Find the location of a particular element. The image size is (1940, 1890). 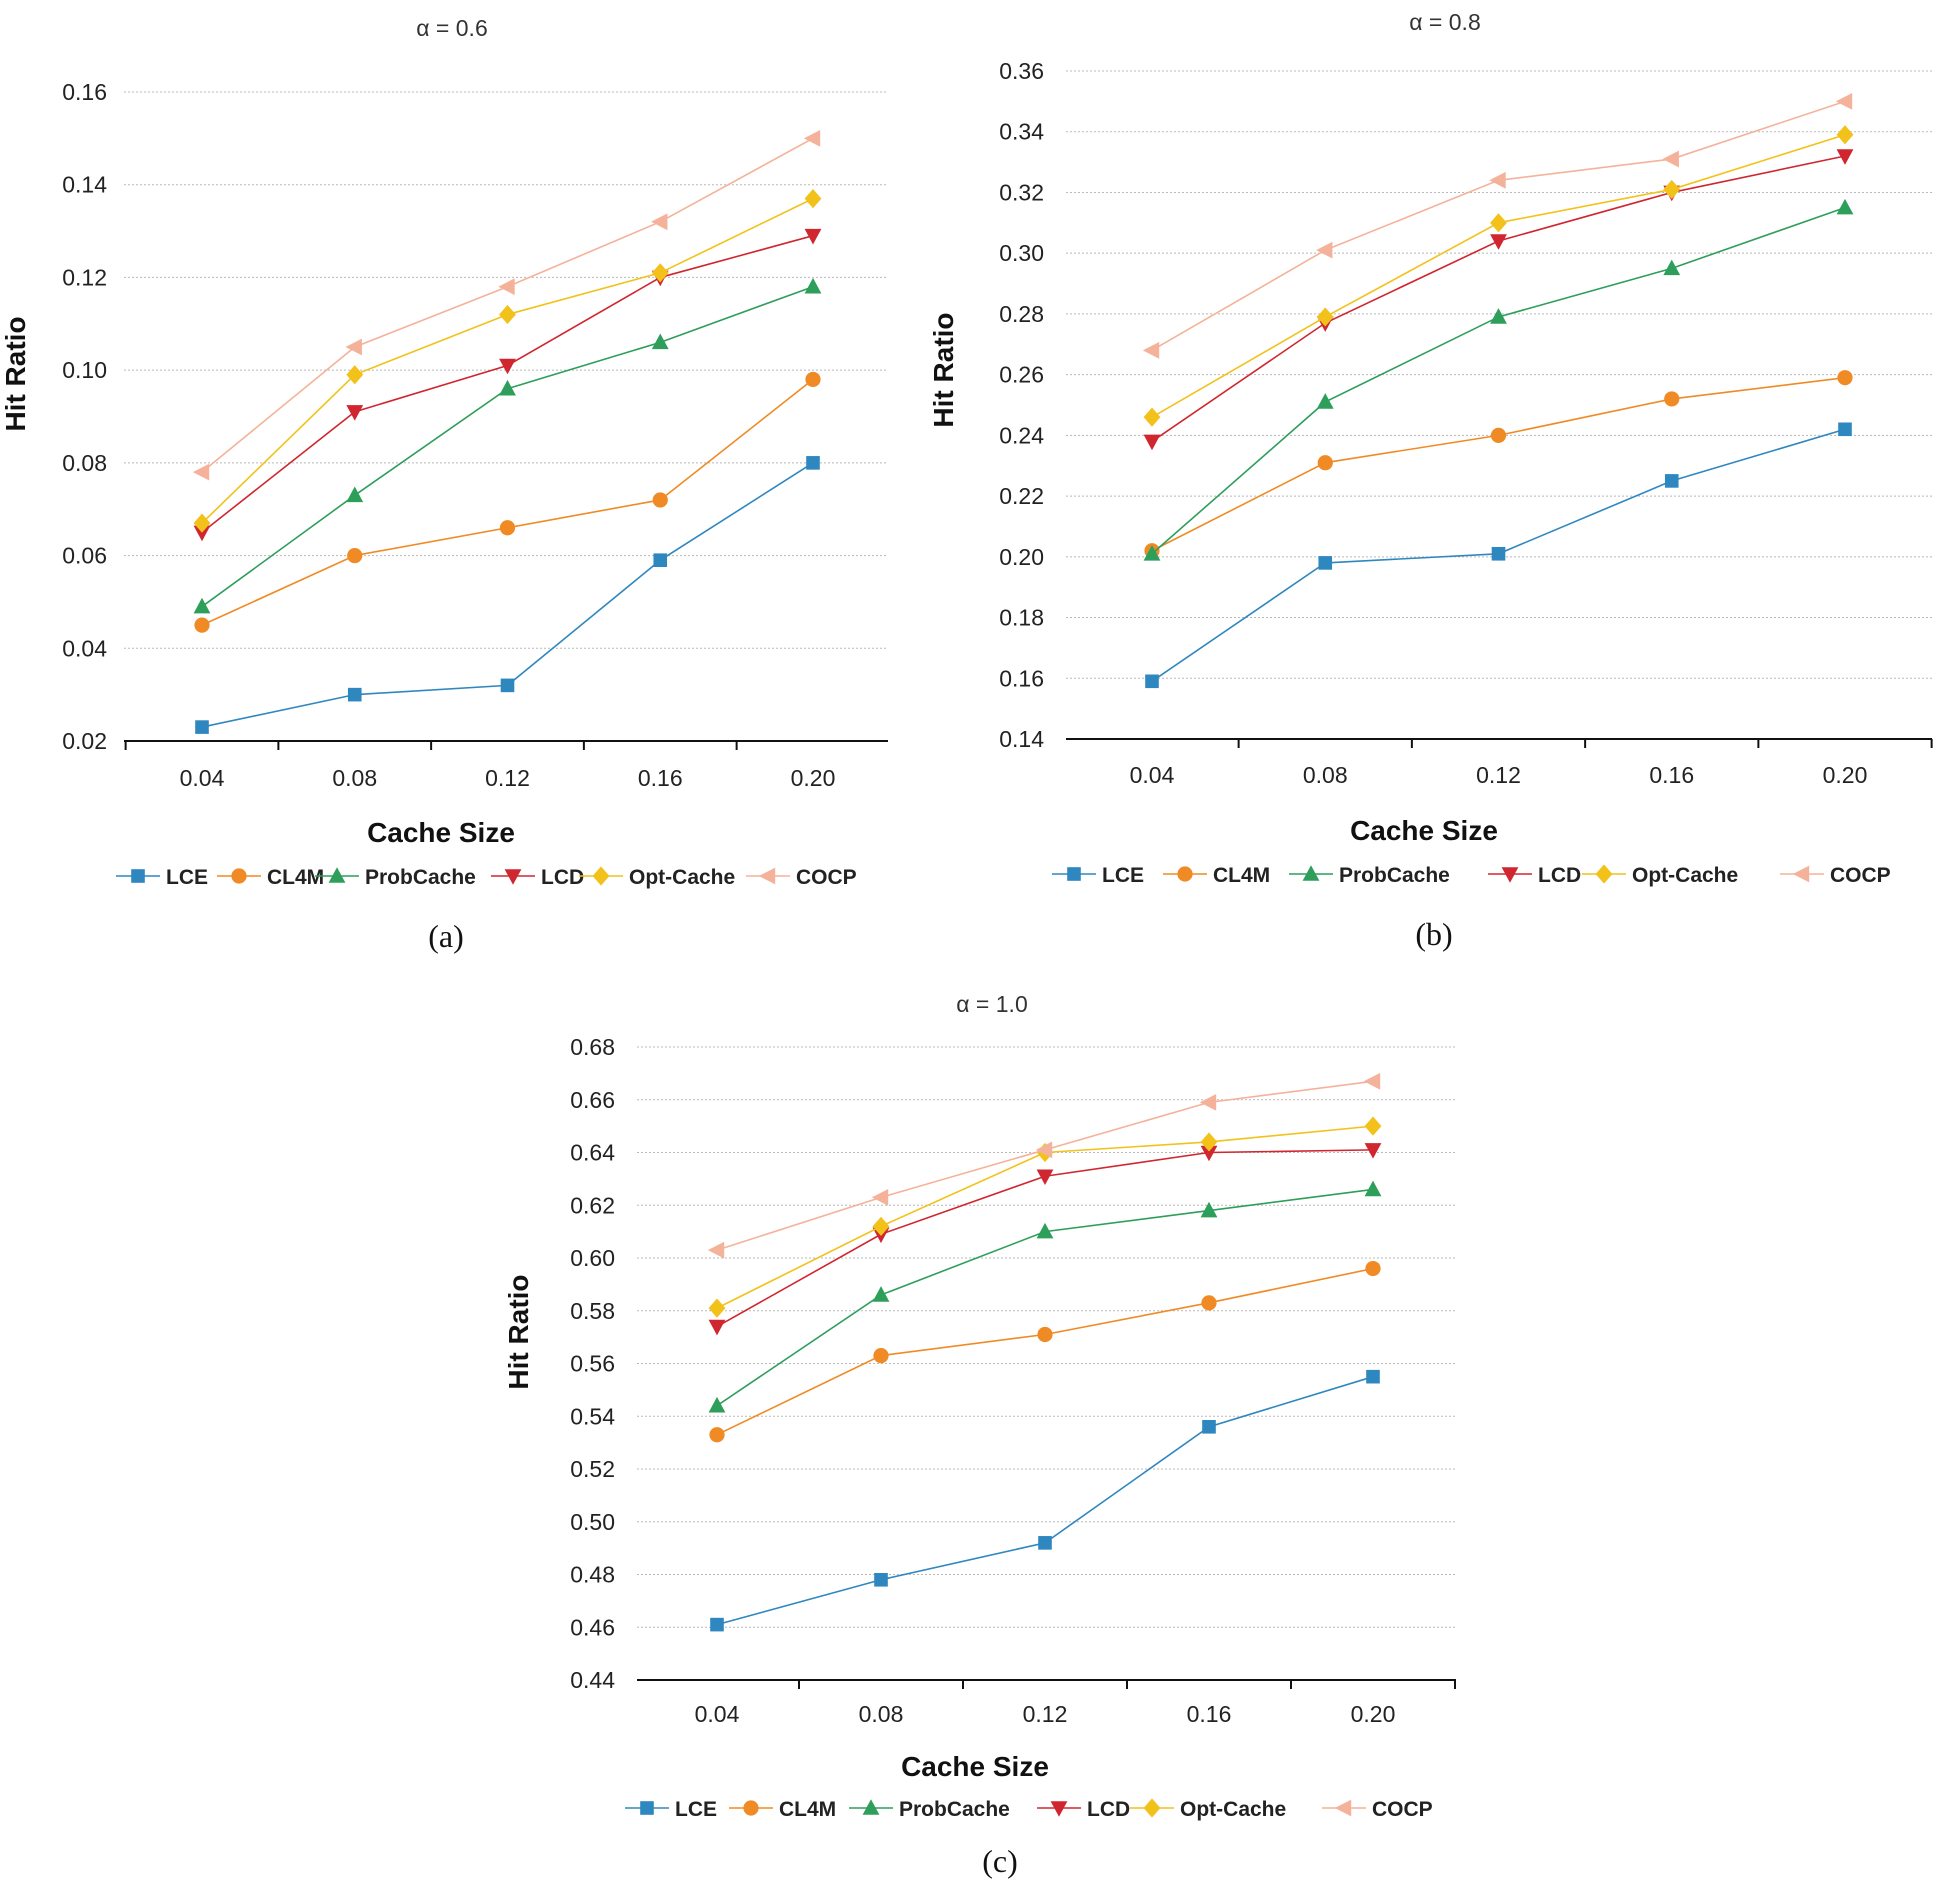

series-probcache is located at coordinates (1498, 379).